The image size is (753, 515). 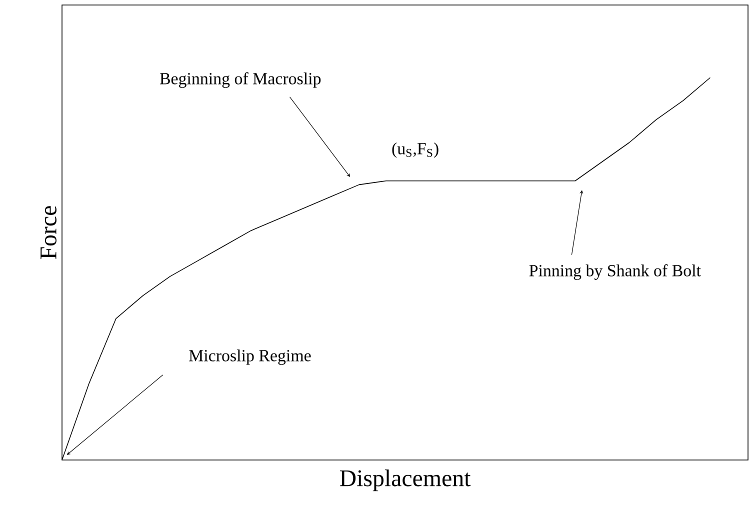 What do you see at coordinates (250, 357) in the screenshot?
I see `annotation: Microslip Regime` at bounding box center [250, 357].